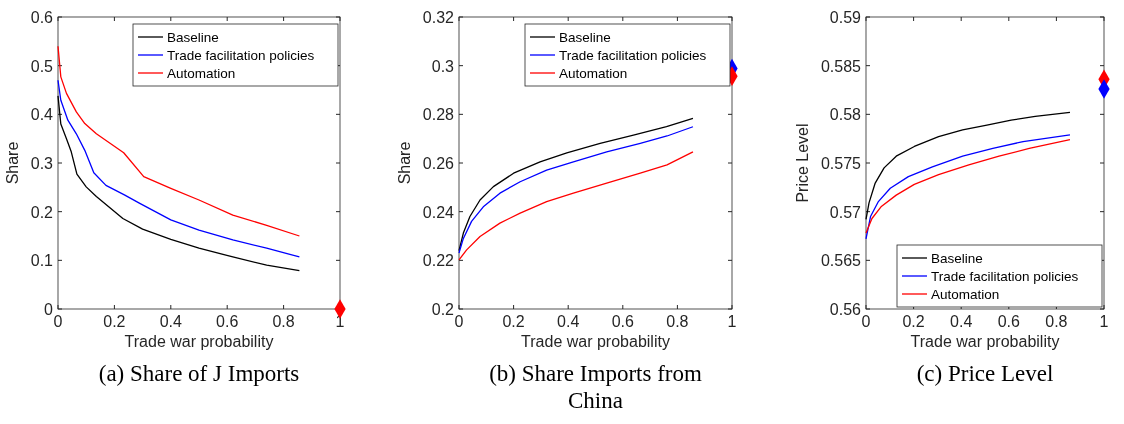 The height and width of the screenshot is (424, 1124). Describe the element at coordinates (438, 212) in the screenshot. I see `y-tick-label: 0.24` at that location.